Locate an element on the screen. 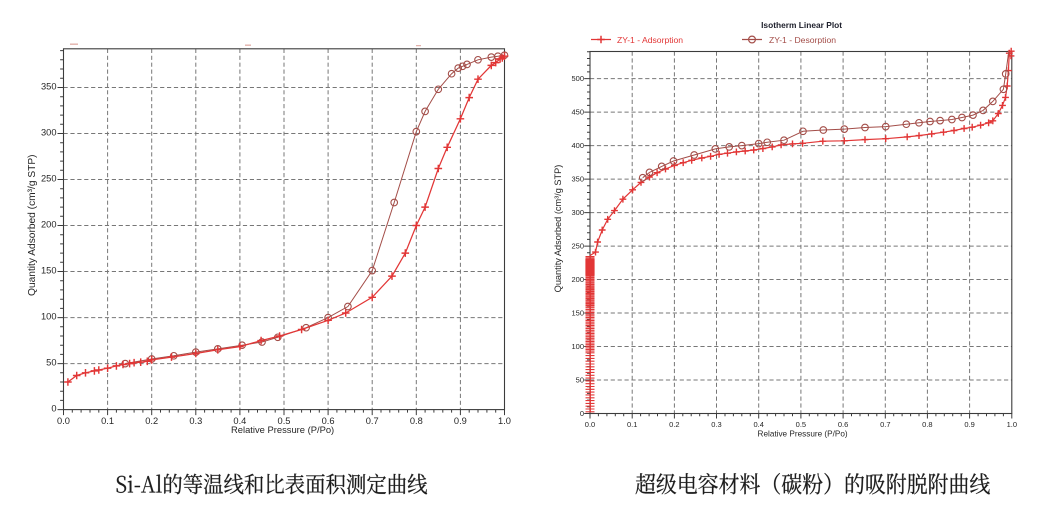 This screenshot has height=524, width=1050. svg-text: ZY-1 - Desorption is located at coordinates (802, 40).